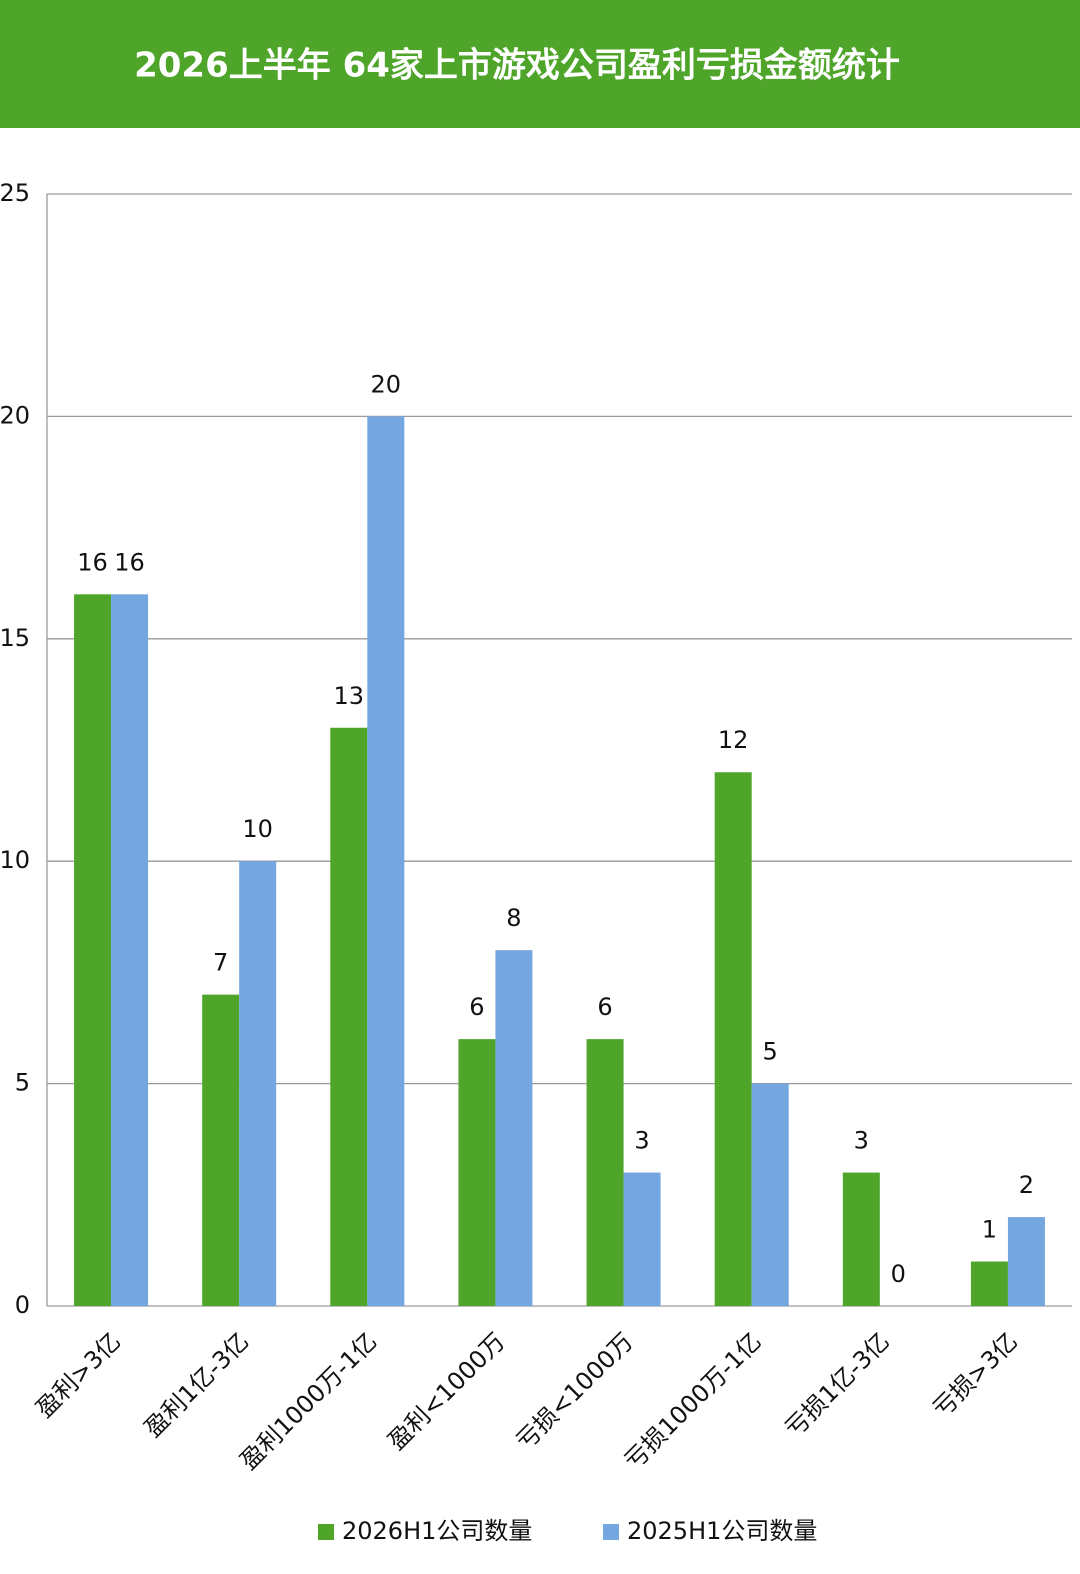  I want to click on value-label: 20, so click(386, 384).